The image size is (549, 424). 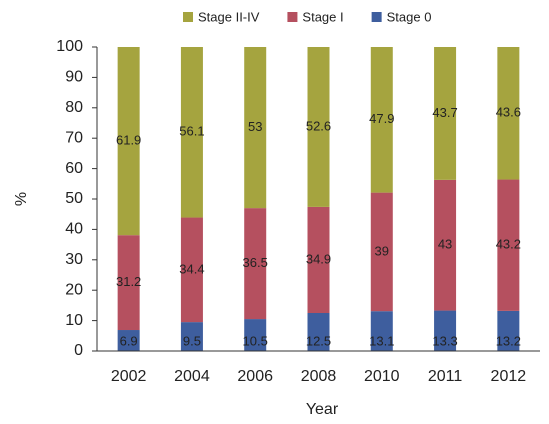 What do you see at coordinates (74, 137) in the screenshot?
I see `y-tick-label: 70` at bounding box center [74, 137].